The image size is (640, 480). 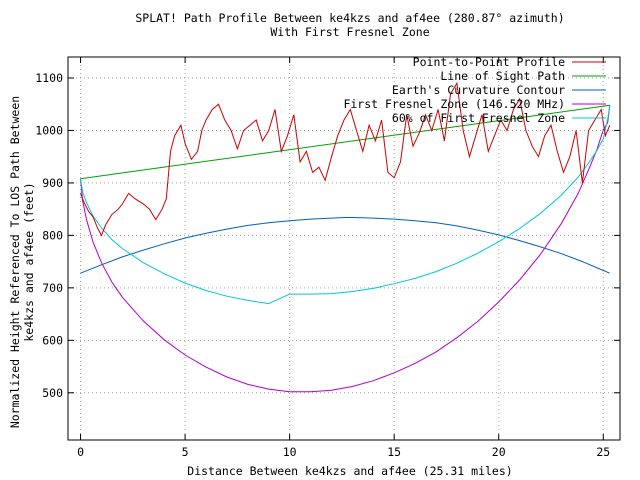 I want to click on legend-label-fresnel: First Fresnel Zone (146.520 MHz), so click(x=454, y=104).